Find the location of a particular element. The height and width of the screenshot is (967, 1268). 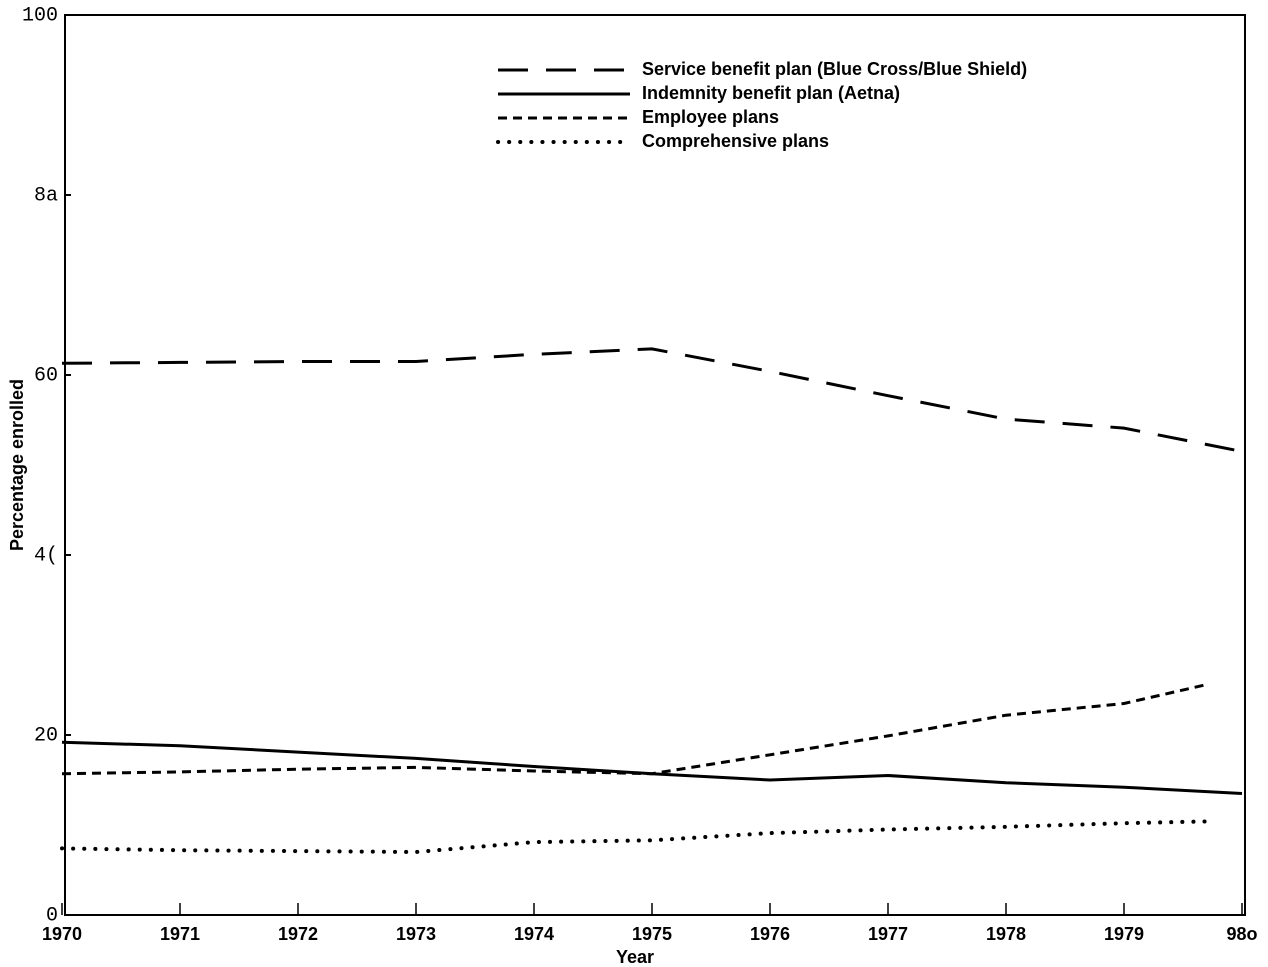

x-tick-label: 1974 is located at coordinates (534, 934).